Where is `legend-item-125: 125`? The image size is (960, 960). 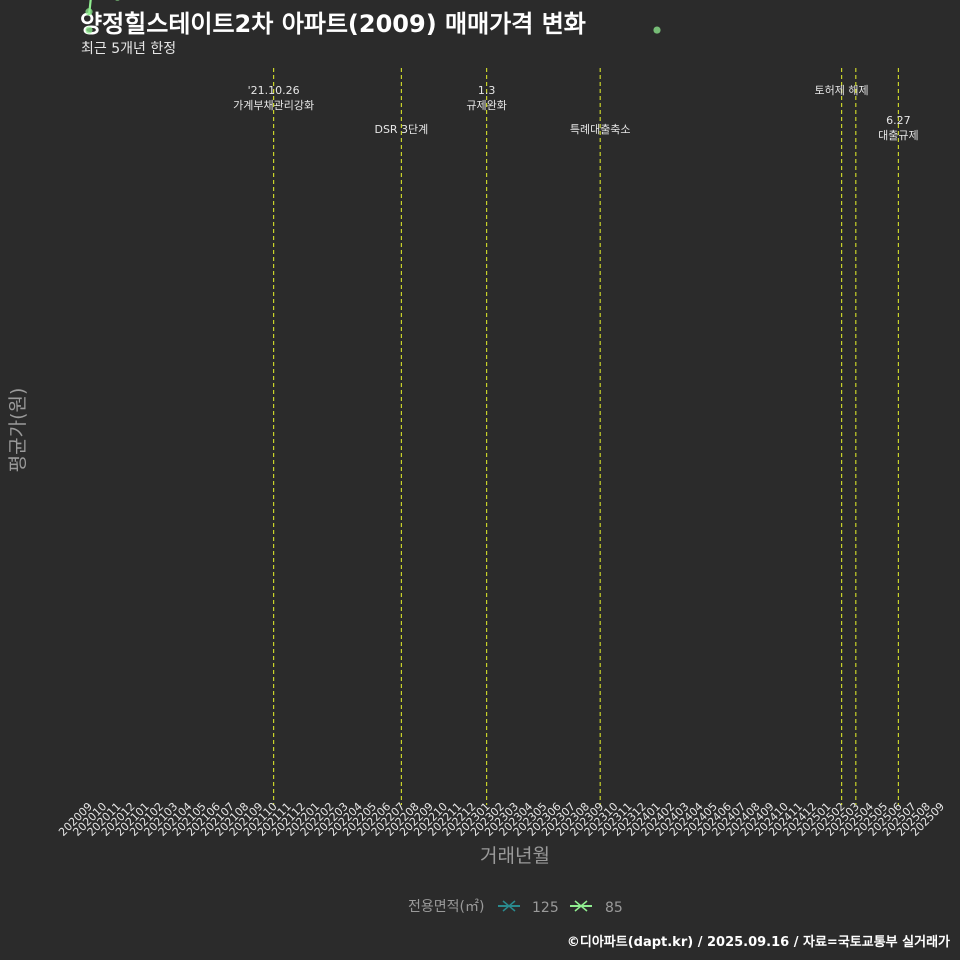
legend-item-125: 125 is located at coordinates (528, 908).